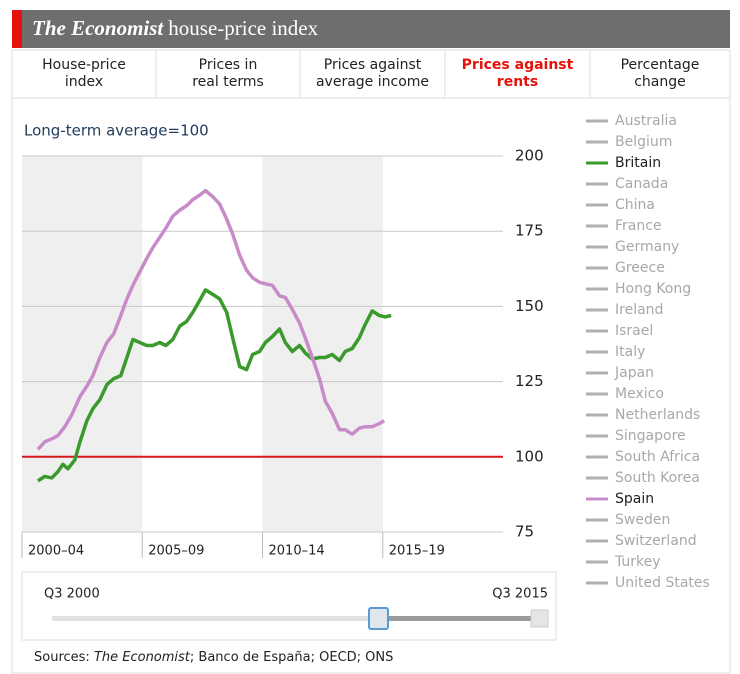 Image resolution: width=740 pixels, height=674 pixels. What do you see at coordinates (653, 289) in the screenshot?
I see `legend-label: Hong Kong` at bounding box center [653, 289].